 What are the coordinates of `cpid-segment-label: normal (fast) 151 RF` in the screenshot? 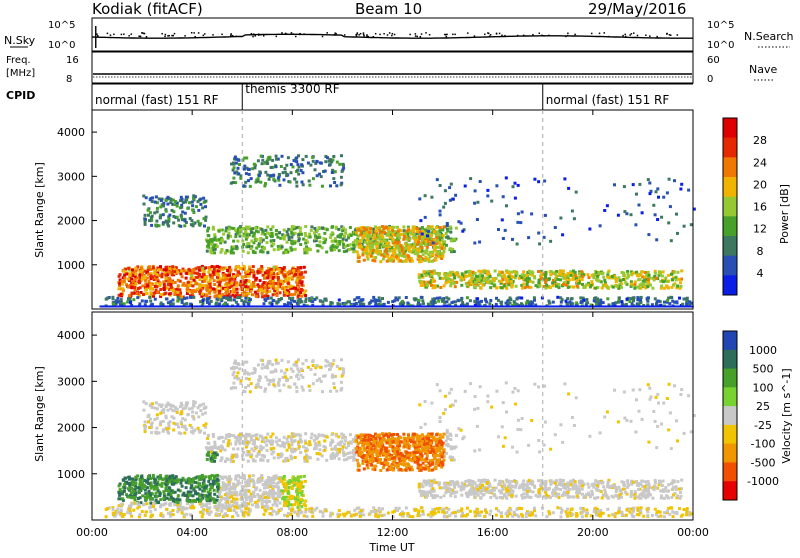 It's located at (157, 100).